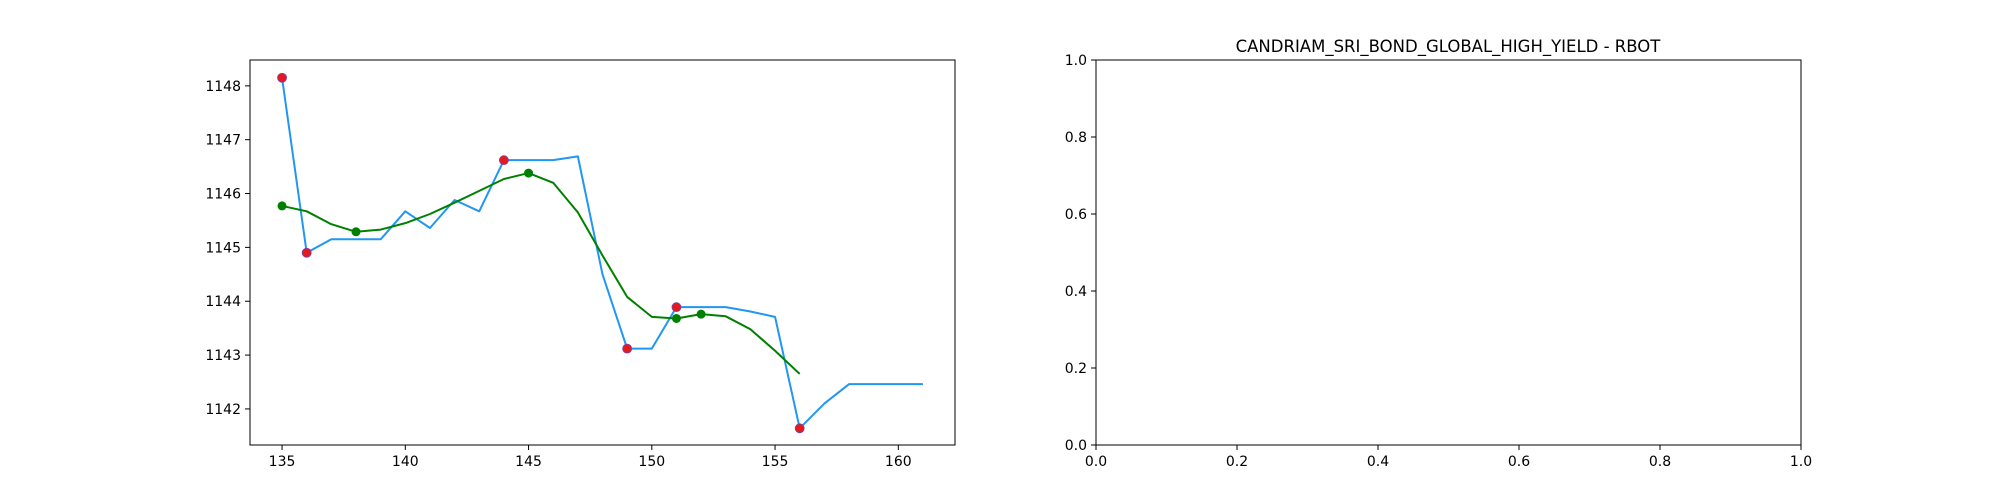 This screenshot has height=500, width=2000. I want to click on left-x-tick-label: 135, so click(282, 462).